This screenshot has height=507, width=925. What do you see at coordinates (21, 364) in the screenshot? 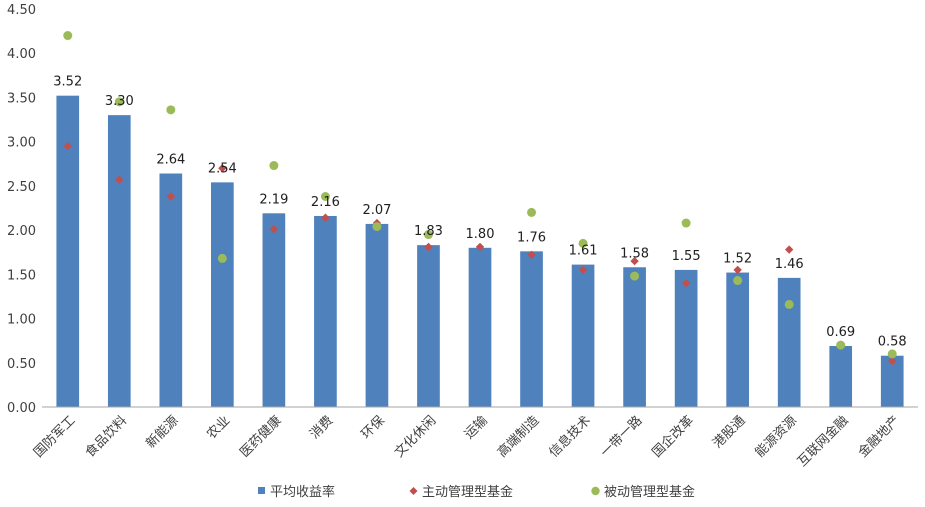
I see `y-tick-label: 0.50` at bounding box center [21, 364].